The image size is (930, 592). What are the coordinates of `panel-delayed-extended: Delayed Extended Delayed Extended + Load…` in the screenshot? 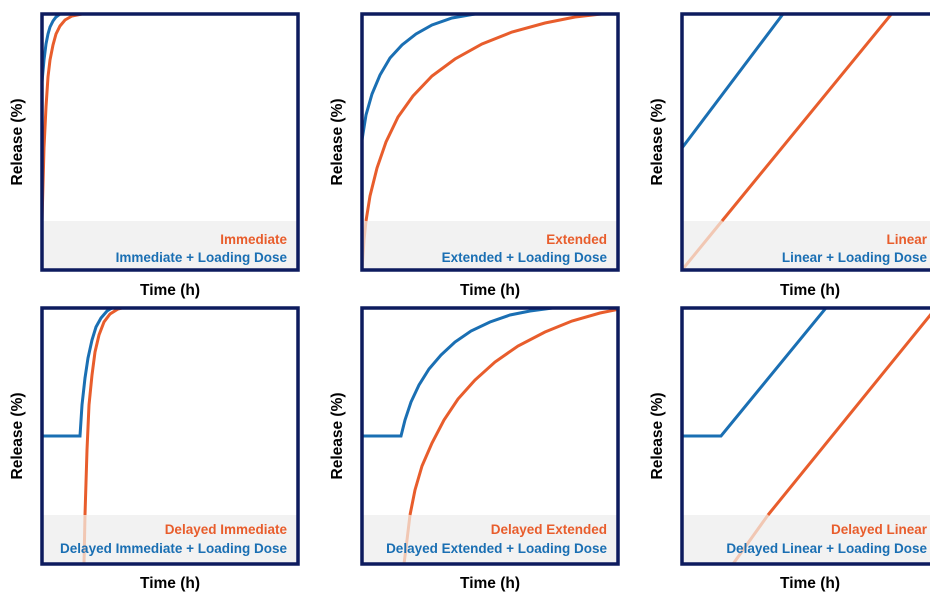 It's located at (490, 436).